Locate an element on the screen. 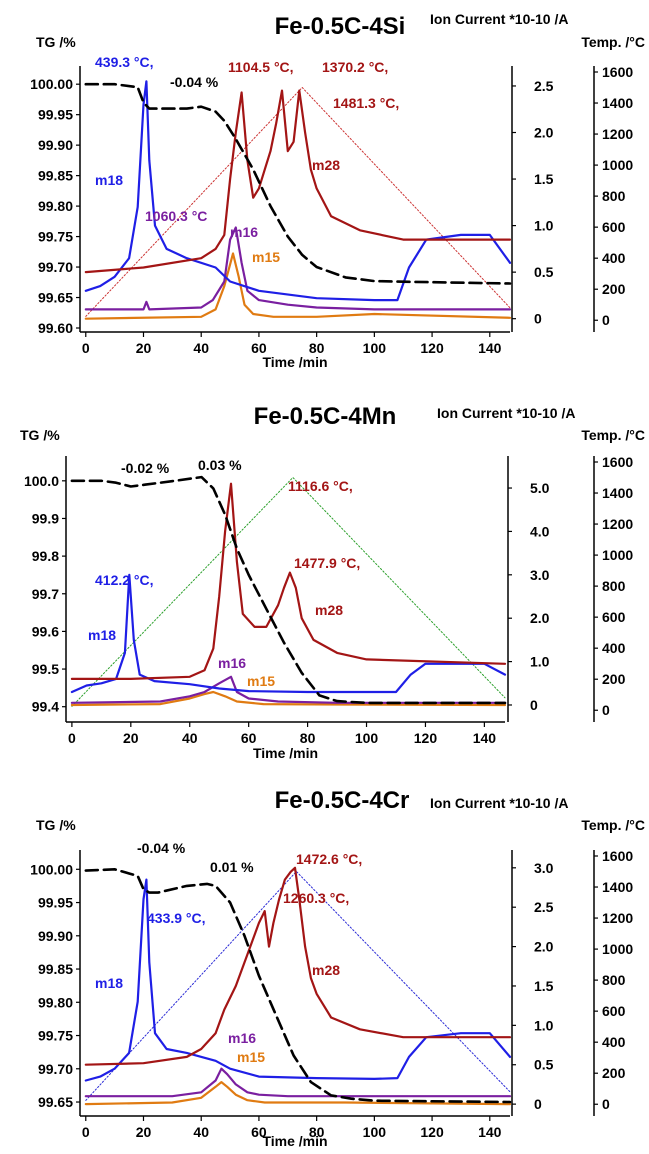 This screenshot has height=1154, width=649. ion-current-tick-label: 5.0 is located at coordinates (540, 488).